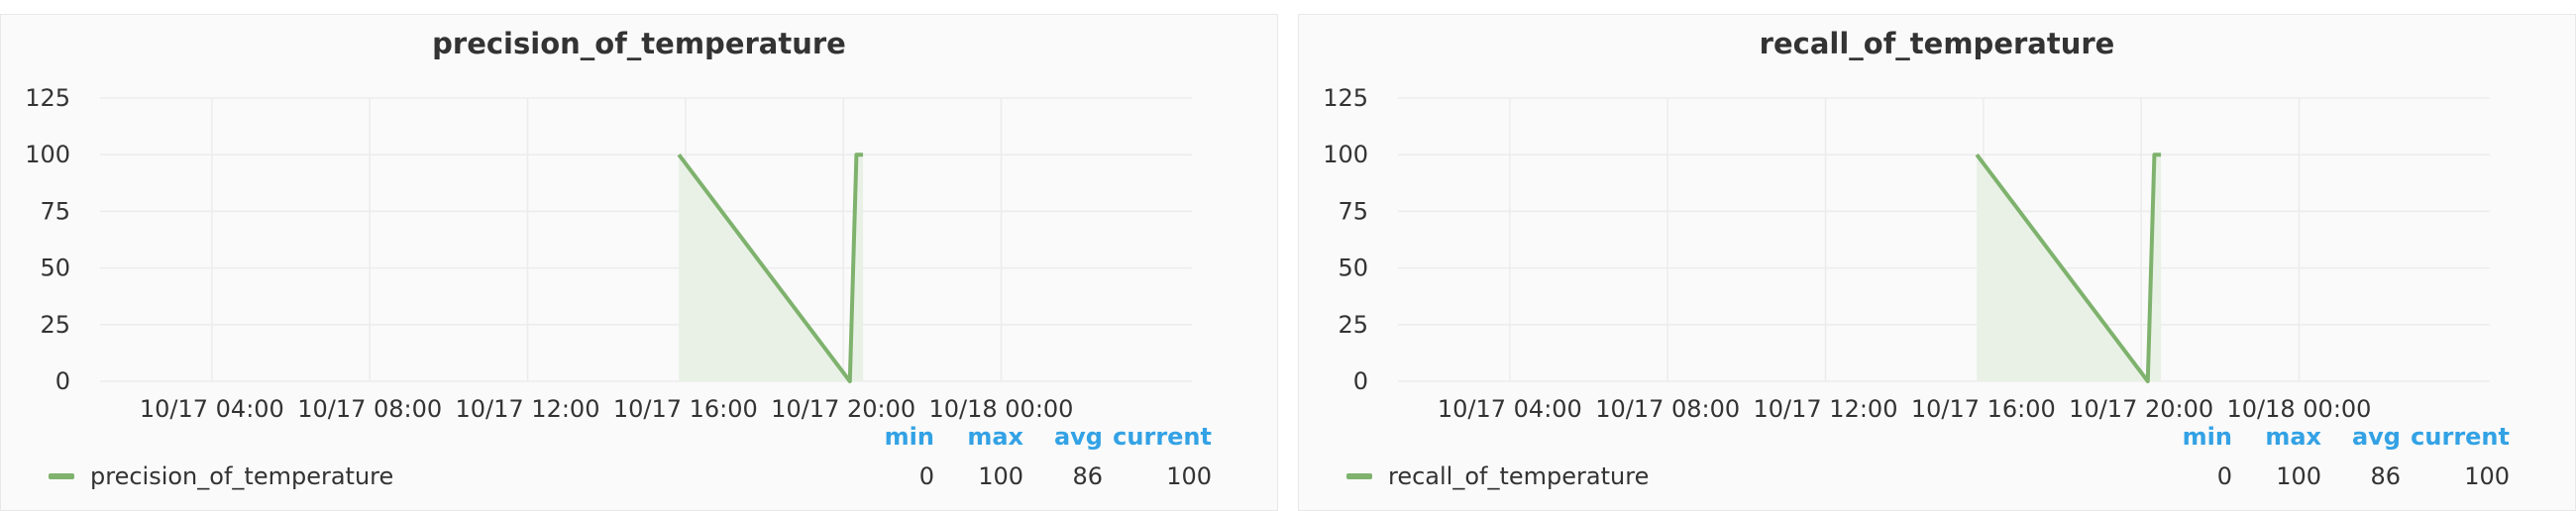  I want to click on legend-row: recall_of_temperature 0 100 86 100, so click(1928, 476).